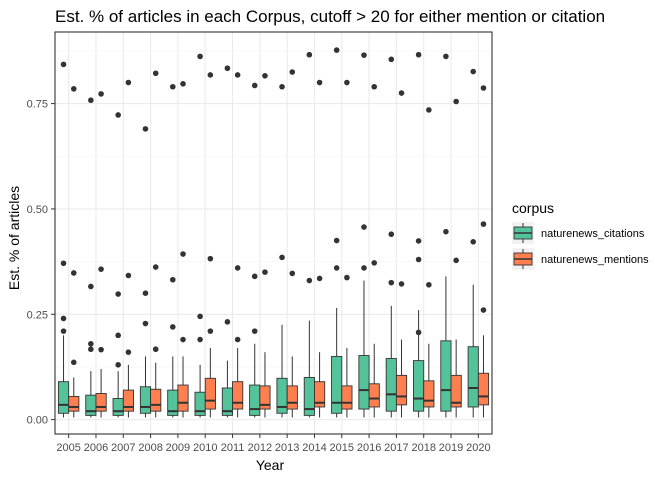 This screenshot has height=485, width=672. I want to click on box-naturenews_citations-2016, so click(364, 235).